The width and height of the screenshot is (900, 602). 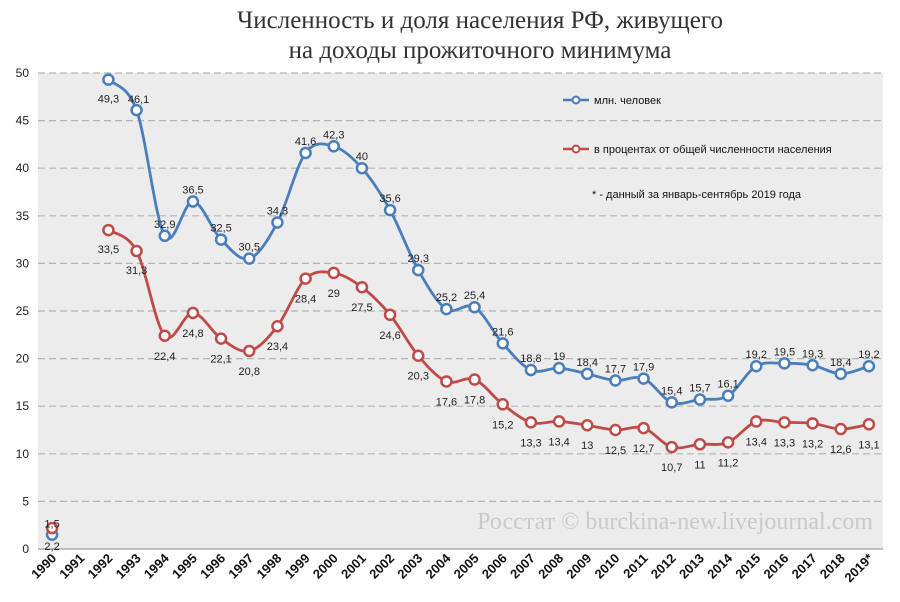 I want to click on x-tick-label: 1997, so click(x=240, y=566).